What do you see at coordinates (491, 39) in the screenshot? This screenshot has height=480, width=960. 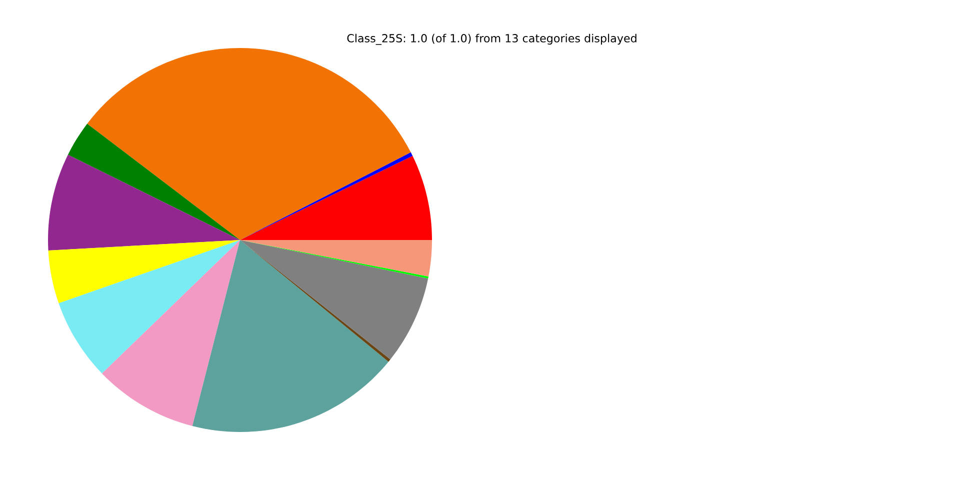 I see `text: Class_25S: 1.0 (of 1.0) from 13 categories displayed` at bounding box center [491, 39].